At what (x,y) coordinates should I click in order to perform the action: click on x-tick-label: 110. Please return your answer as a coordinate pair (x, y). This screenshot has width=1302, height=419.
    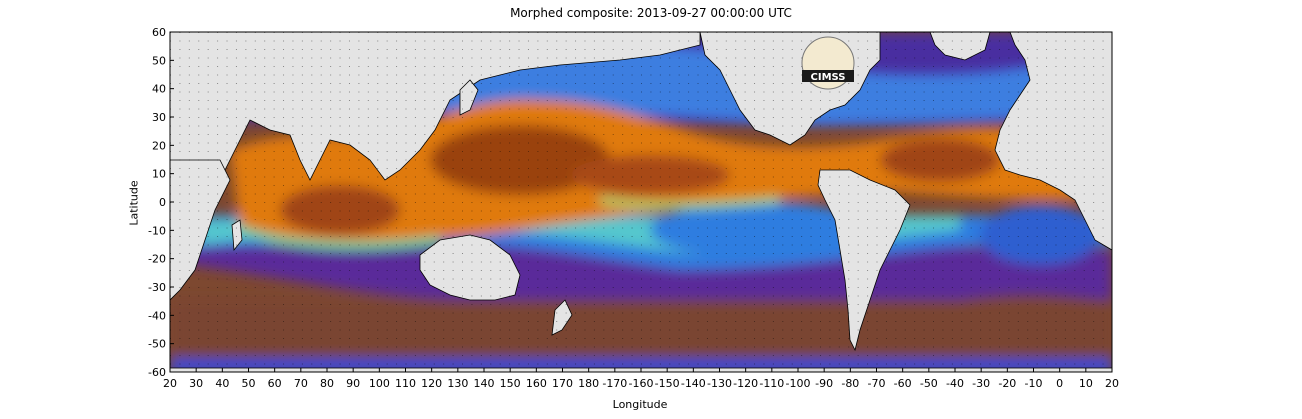
    Looking at the image, I should click on (405, 383).